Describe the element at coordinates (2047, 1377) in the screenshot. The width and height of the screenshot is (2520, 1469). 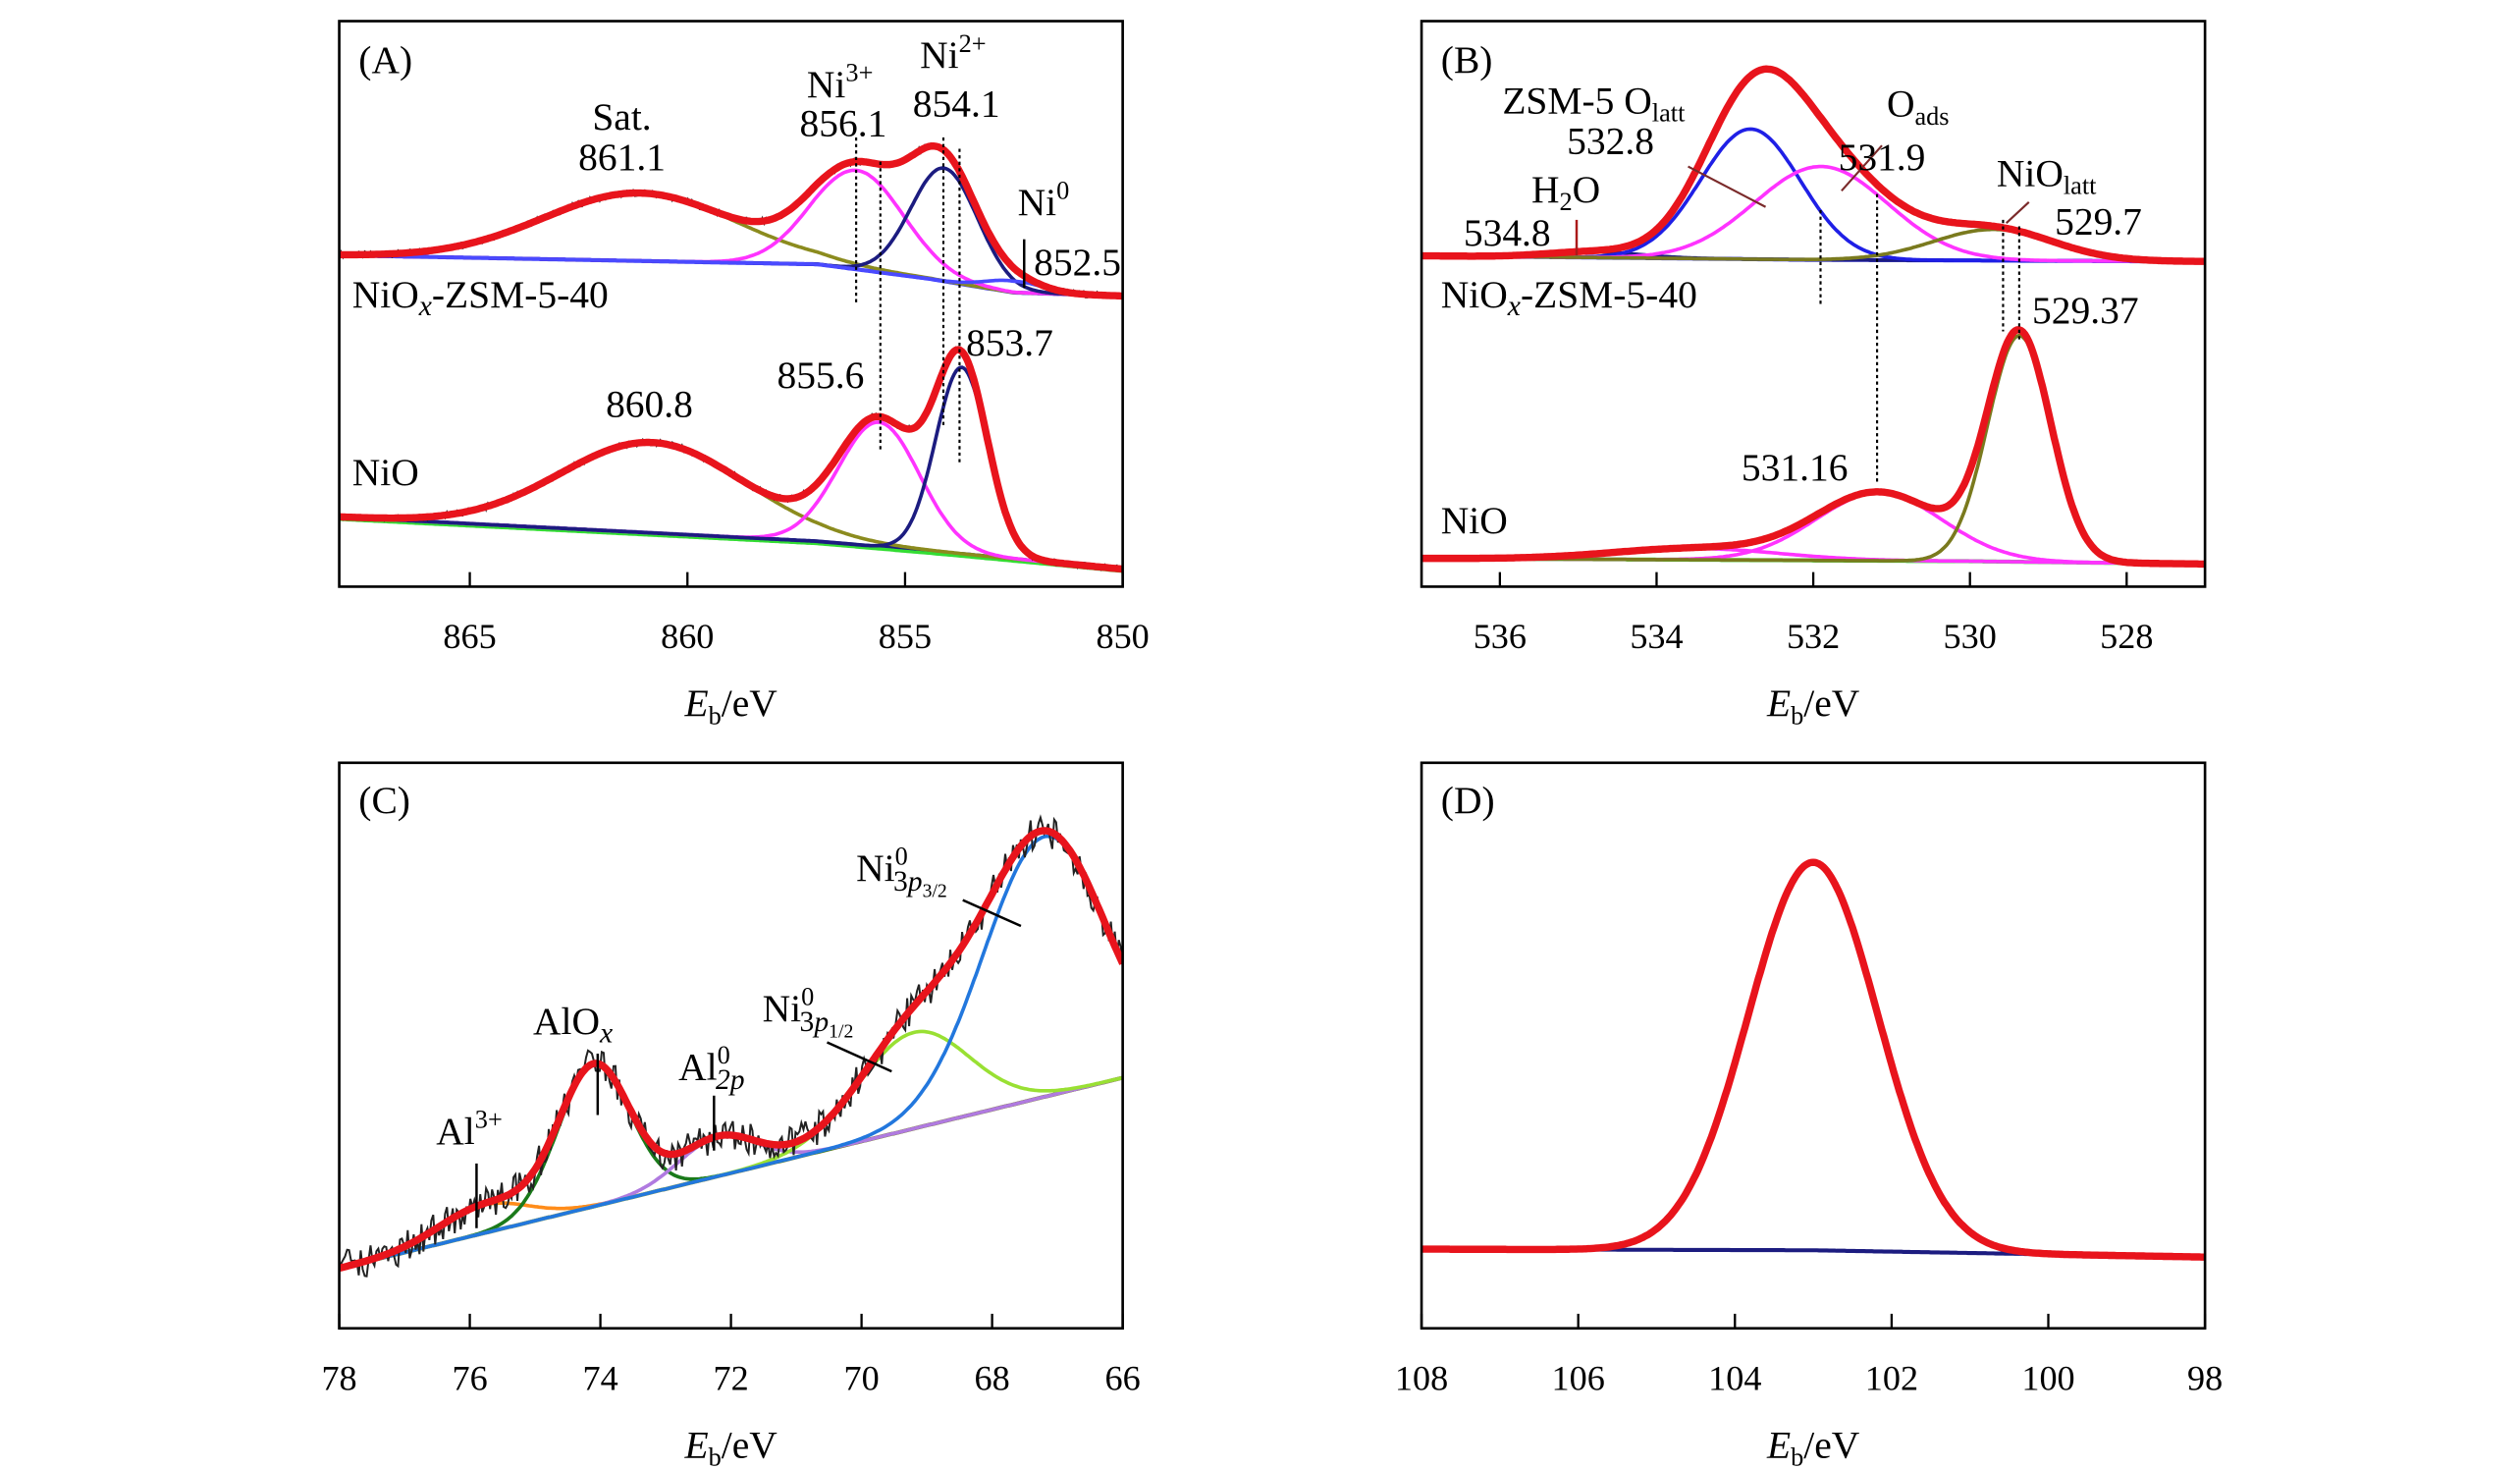
I see `x-tick-label: 100` at that location.